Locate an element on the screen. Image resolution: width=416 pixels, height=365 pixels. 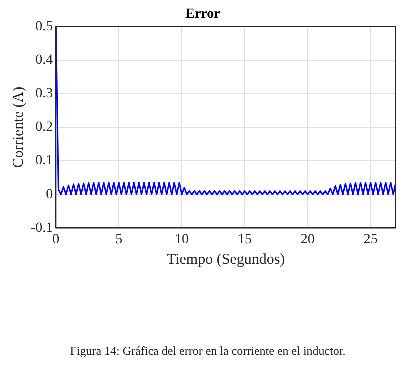
y-axis-title: Corriente (A) is located at coordinates (18, 127).